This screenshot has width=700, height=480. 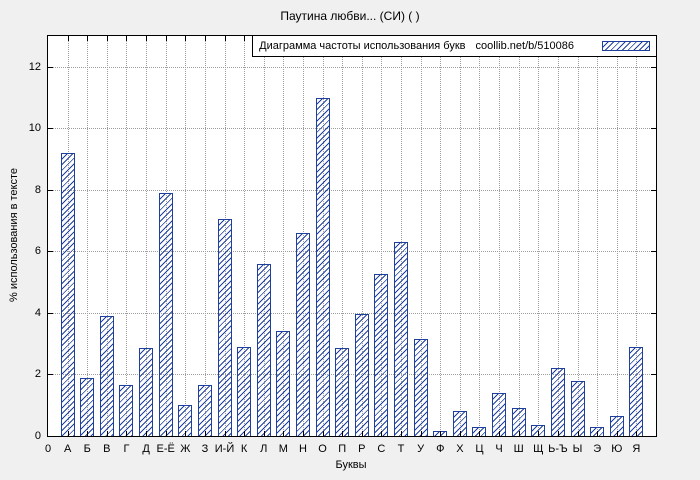 I want to click on x-tick-label: Ф, so click(x=440, y=449).